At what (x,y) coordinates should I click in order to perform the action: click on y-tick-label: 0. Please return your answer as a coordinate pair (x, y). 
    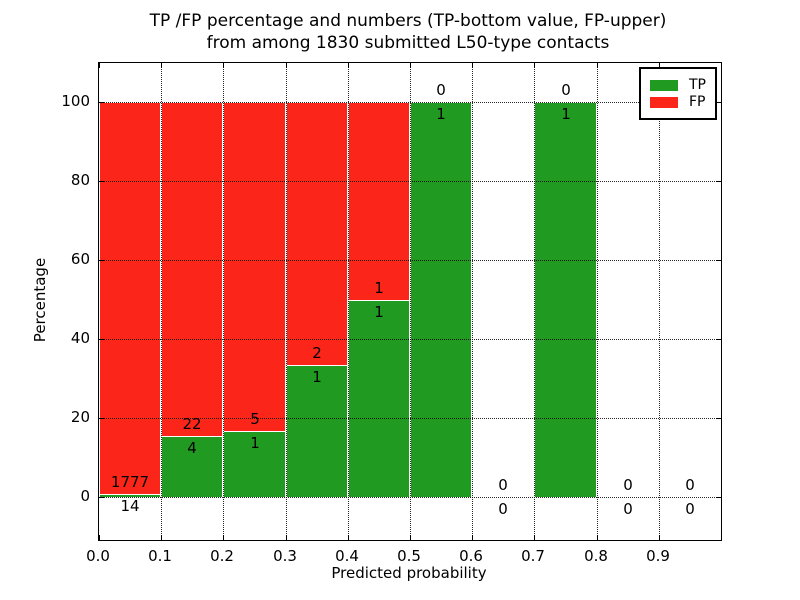
    Looking at the image, I should click on (85, 496).